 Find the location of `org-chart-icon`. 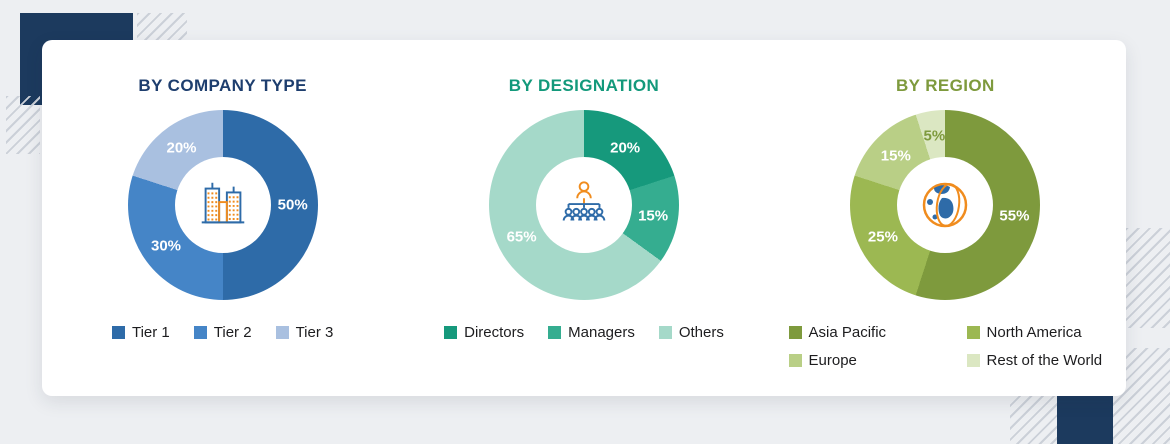

org-chart-icon is located at coordinates (584, 201).